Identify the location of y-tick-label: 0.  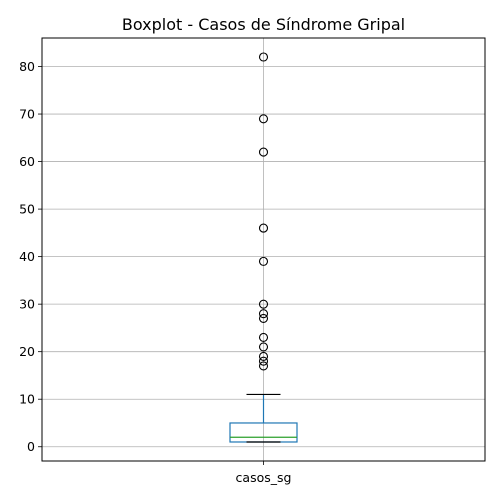
(31, 446).